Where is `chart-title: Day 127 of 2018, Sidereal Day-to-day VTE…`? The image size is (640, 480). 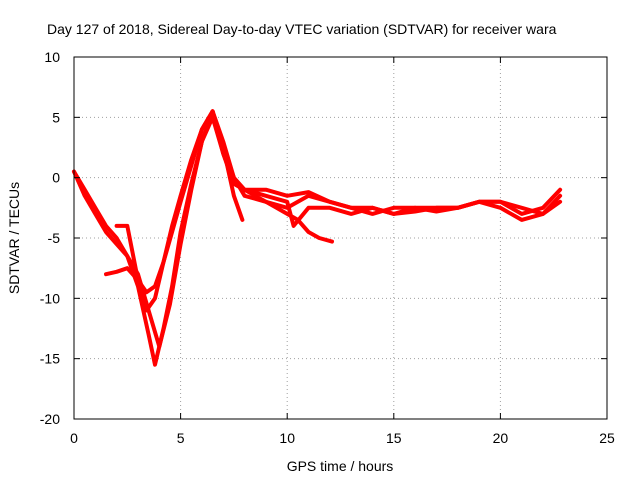 chart-title: Day 127 of 2018, Sidereal Day-to-day VTE… is located at coordinates (302, 29).